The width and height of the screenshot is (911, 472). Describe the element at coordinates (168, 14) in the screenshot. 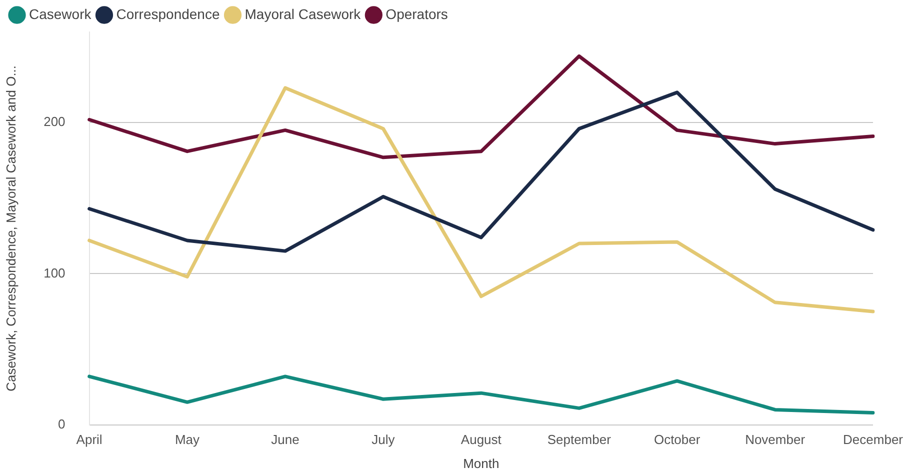

I see `legend-label: Correspondence` at that location.